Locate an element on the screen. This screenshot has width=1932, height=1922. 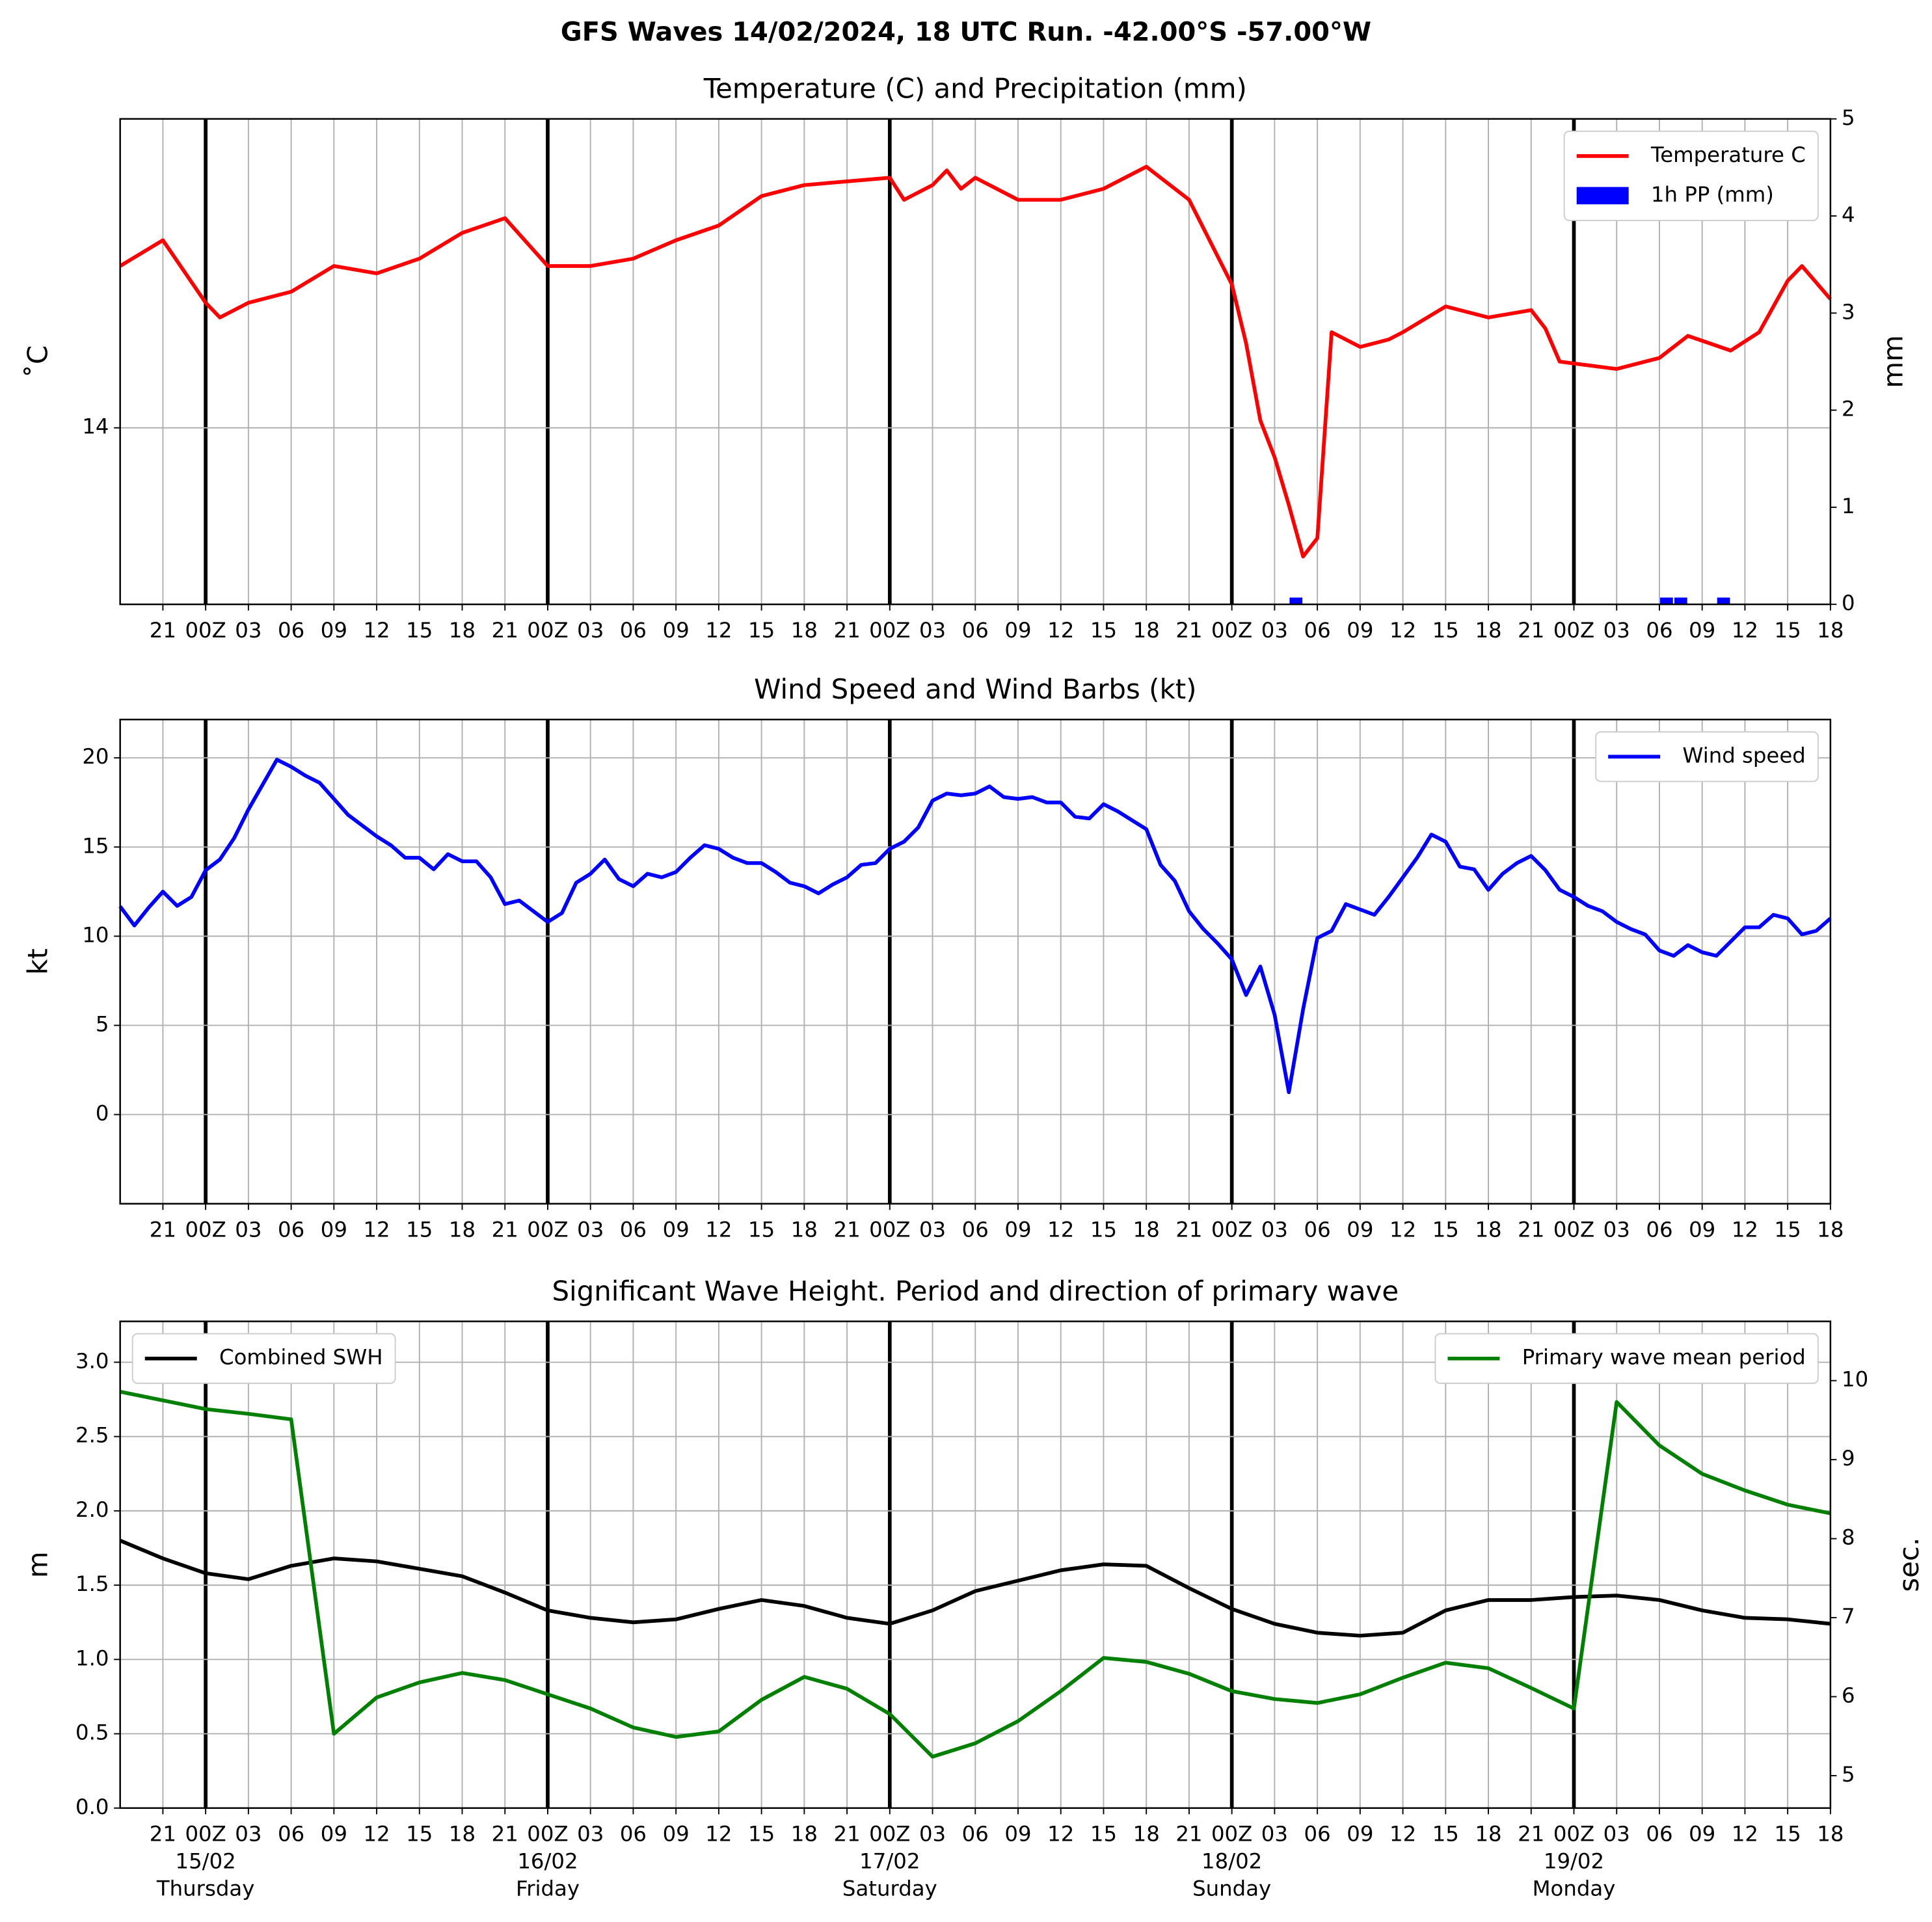
y2-axis-label: mm is located at coordinates (1893, 361).